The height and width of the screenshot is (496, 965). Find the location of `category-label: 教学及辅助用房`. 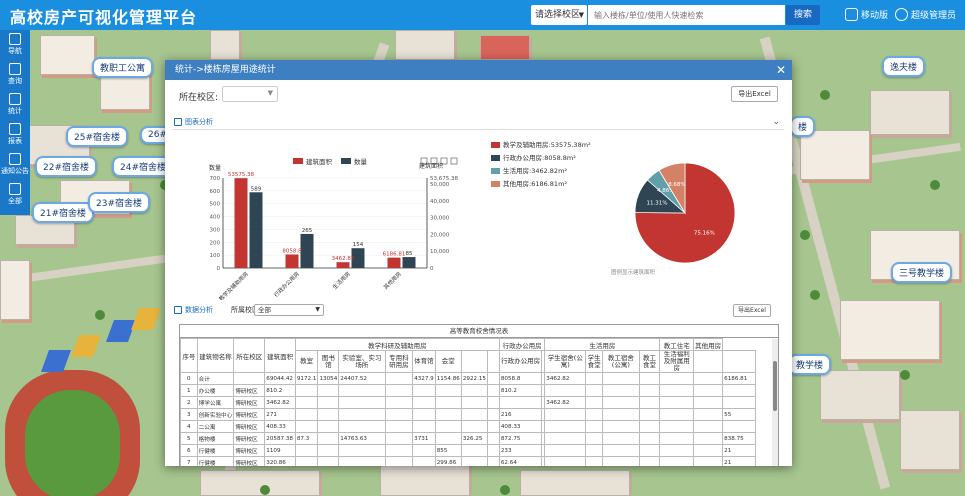

category-label: 教学及辅助用房 is located at coordinates (233, 284).